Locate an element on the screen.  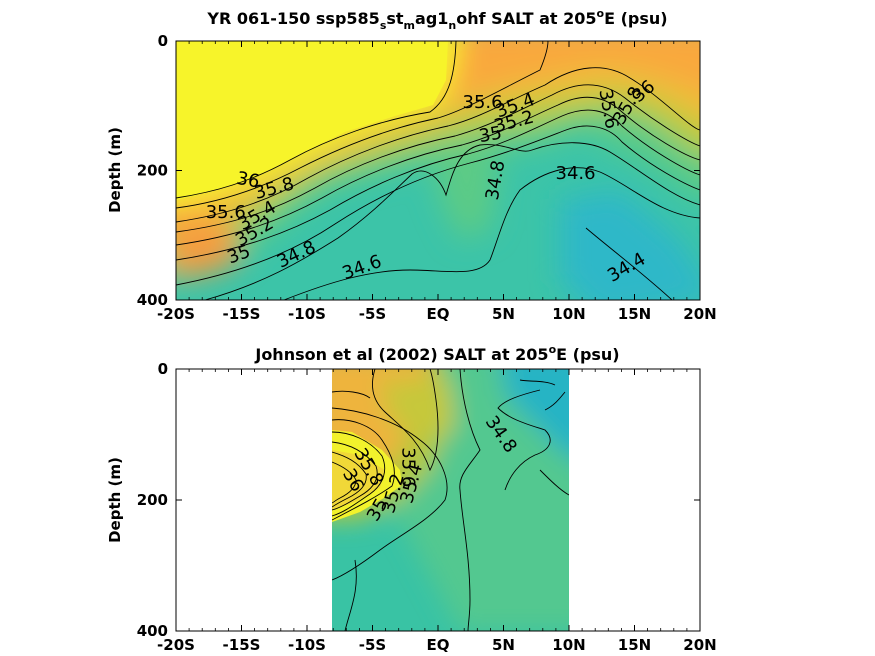
bottom-contour-lines is located at coordinates (450, 500).